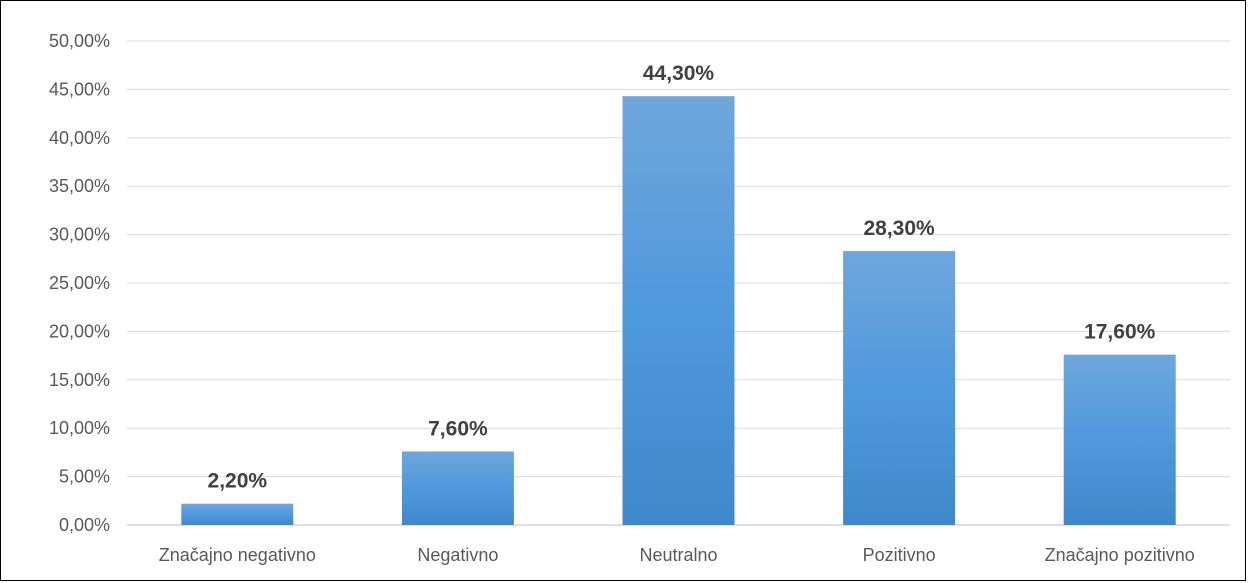  I want to click on y-tick-label: 40,00%, so click(79, 138).